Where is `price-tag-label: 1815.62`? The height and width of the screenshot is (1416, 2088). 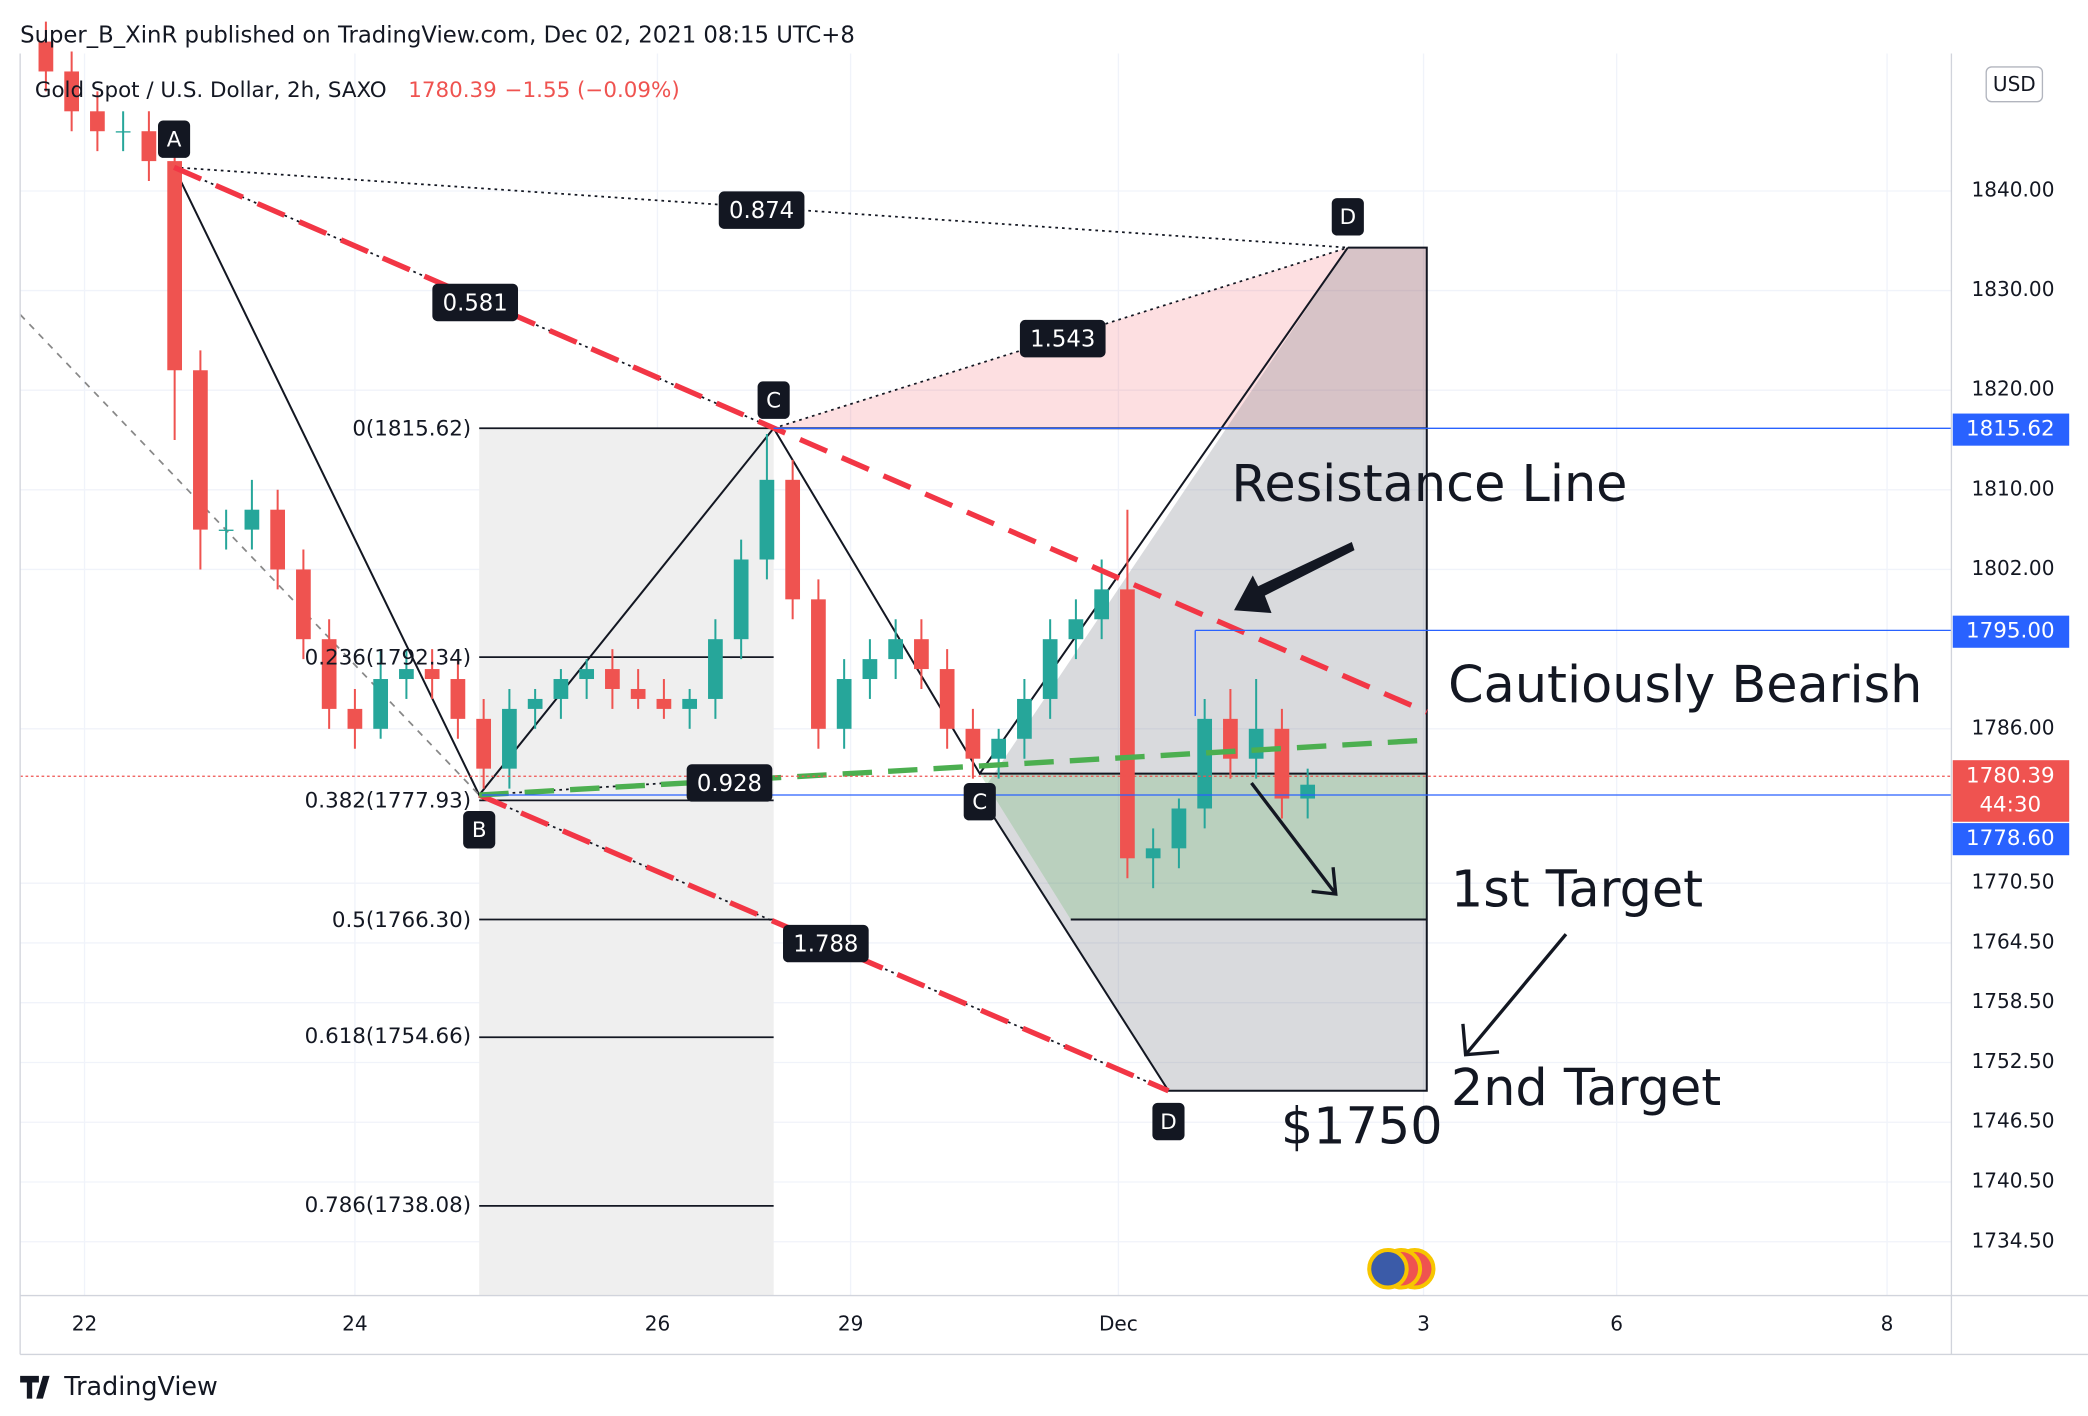
price-tag-label: 1815.62 is located at coordinates (2010, 429).